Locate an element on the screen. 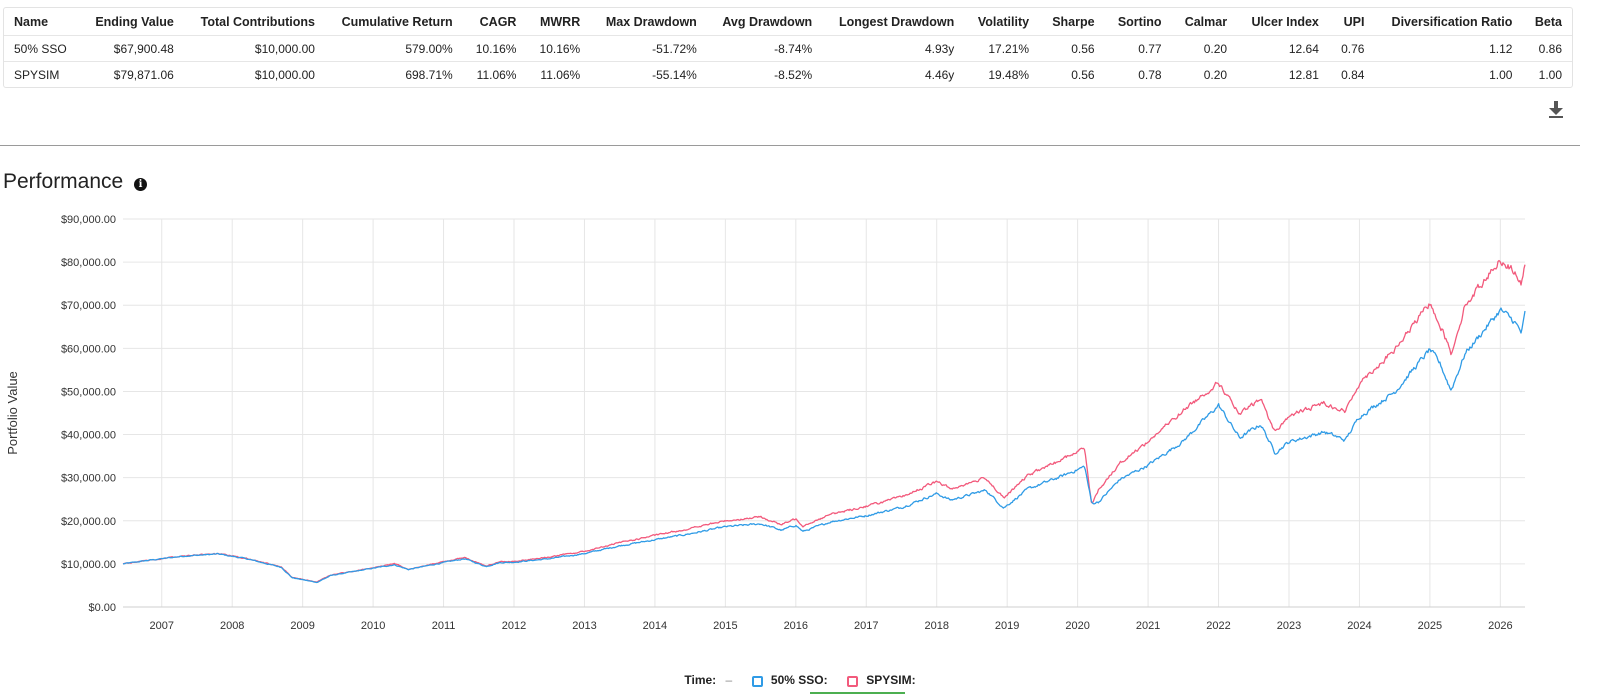  y-tick-label: $0.00 is located at coordinates (102, 608).